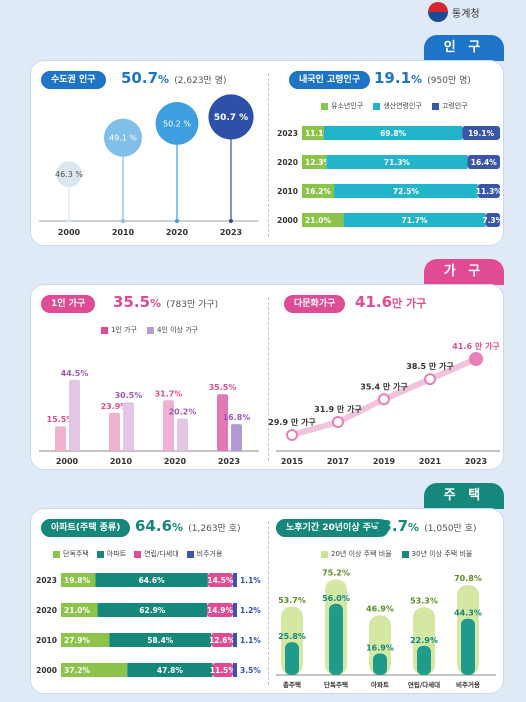 This screenshot has height=702, width=526. What do you see at coordinates (69, 232) in the screenshot?
I see `x-tick-label: 2000` at bounding box center [69, 232].